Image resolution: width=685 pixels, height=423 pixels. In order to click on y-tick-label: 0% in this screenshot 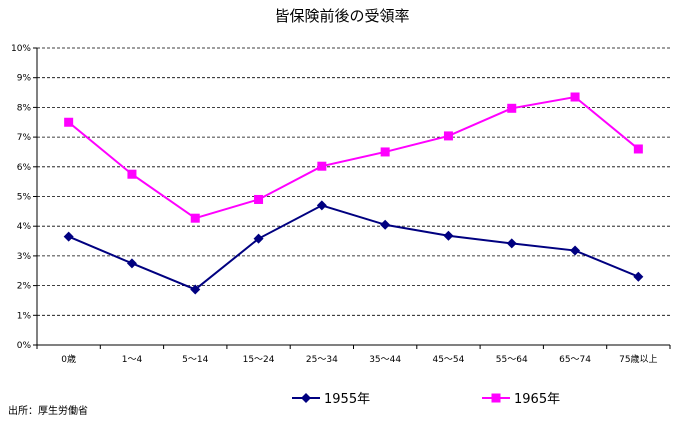, I will do `click(24, 346)`.